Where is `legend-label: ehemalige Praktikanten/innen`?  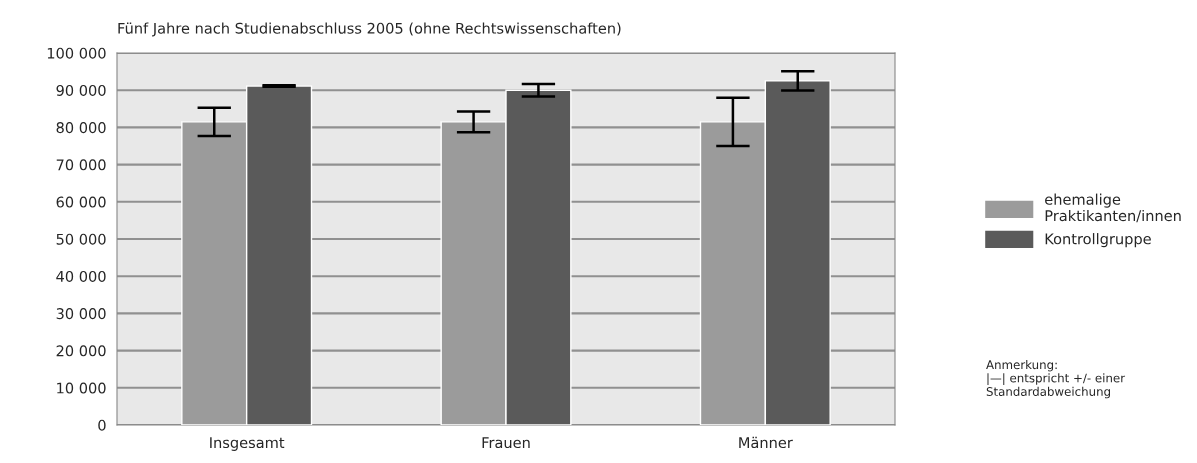
legend-label: ehemalige Praktikanten/innen is located at coordinates (1113, 208).